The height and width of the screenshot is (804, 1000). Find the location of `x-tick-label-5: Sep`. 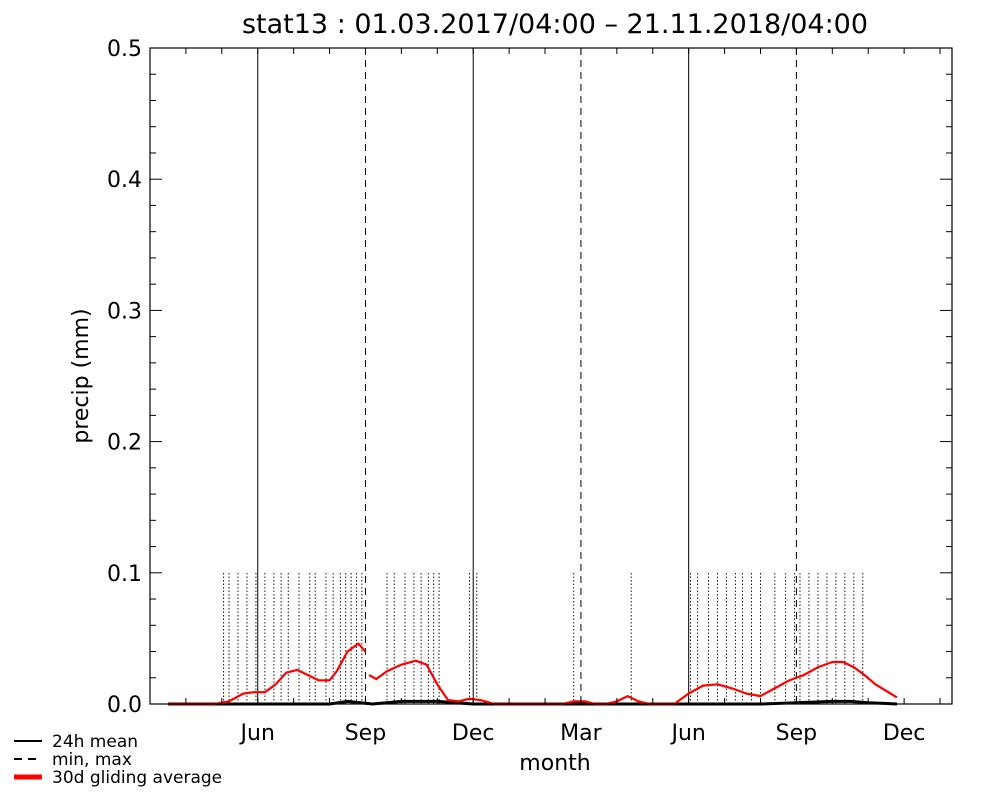

x-tick-label-5: Sep is located at coordinates (796, 733).